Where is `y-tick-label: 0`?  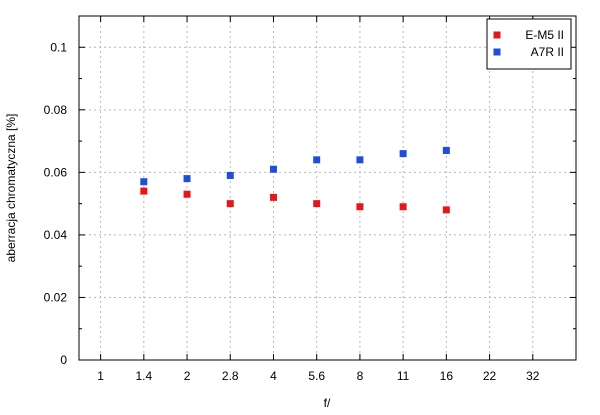
y-tick-label: 0 is located at coordinates (63, 360).